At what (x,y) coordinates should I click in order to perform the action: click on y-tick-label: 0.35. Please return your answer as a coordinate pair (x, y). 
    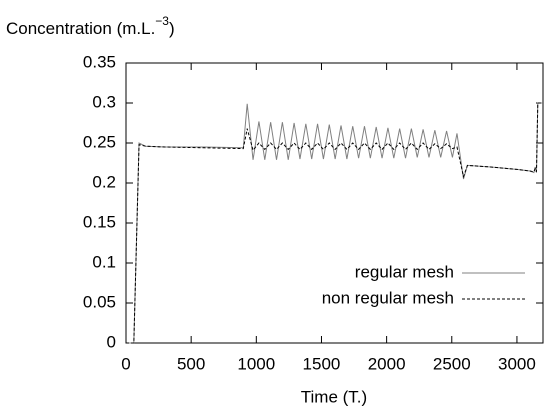
    Looking at the image, I should click on (99, 61).